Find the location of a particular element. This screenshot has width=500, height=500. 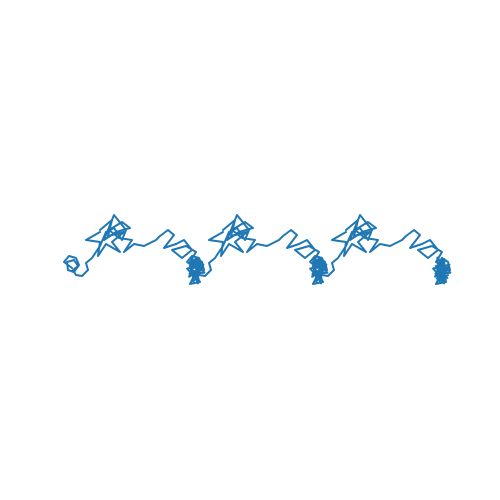

tangle-blob-end is located at coordinates (442, 275).